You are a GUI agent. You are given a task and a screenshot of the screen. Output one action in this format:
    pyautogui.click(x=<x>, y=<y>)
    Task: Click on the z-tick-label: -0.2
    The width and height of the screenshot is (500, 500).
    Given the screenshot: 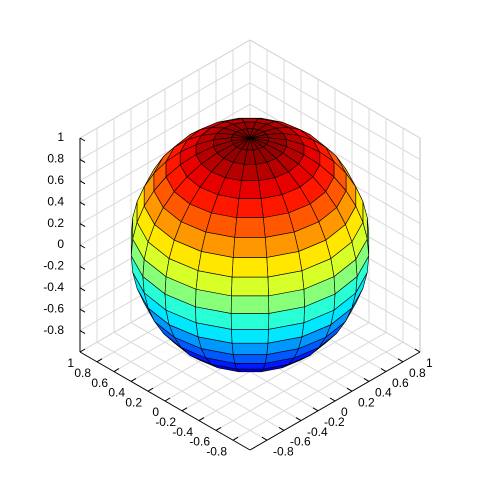 What is the action you would take?
    pyautogui.click(x=53, y=266)
    